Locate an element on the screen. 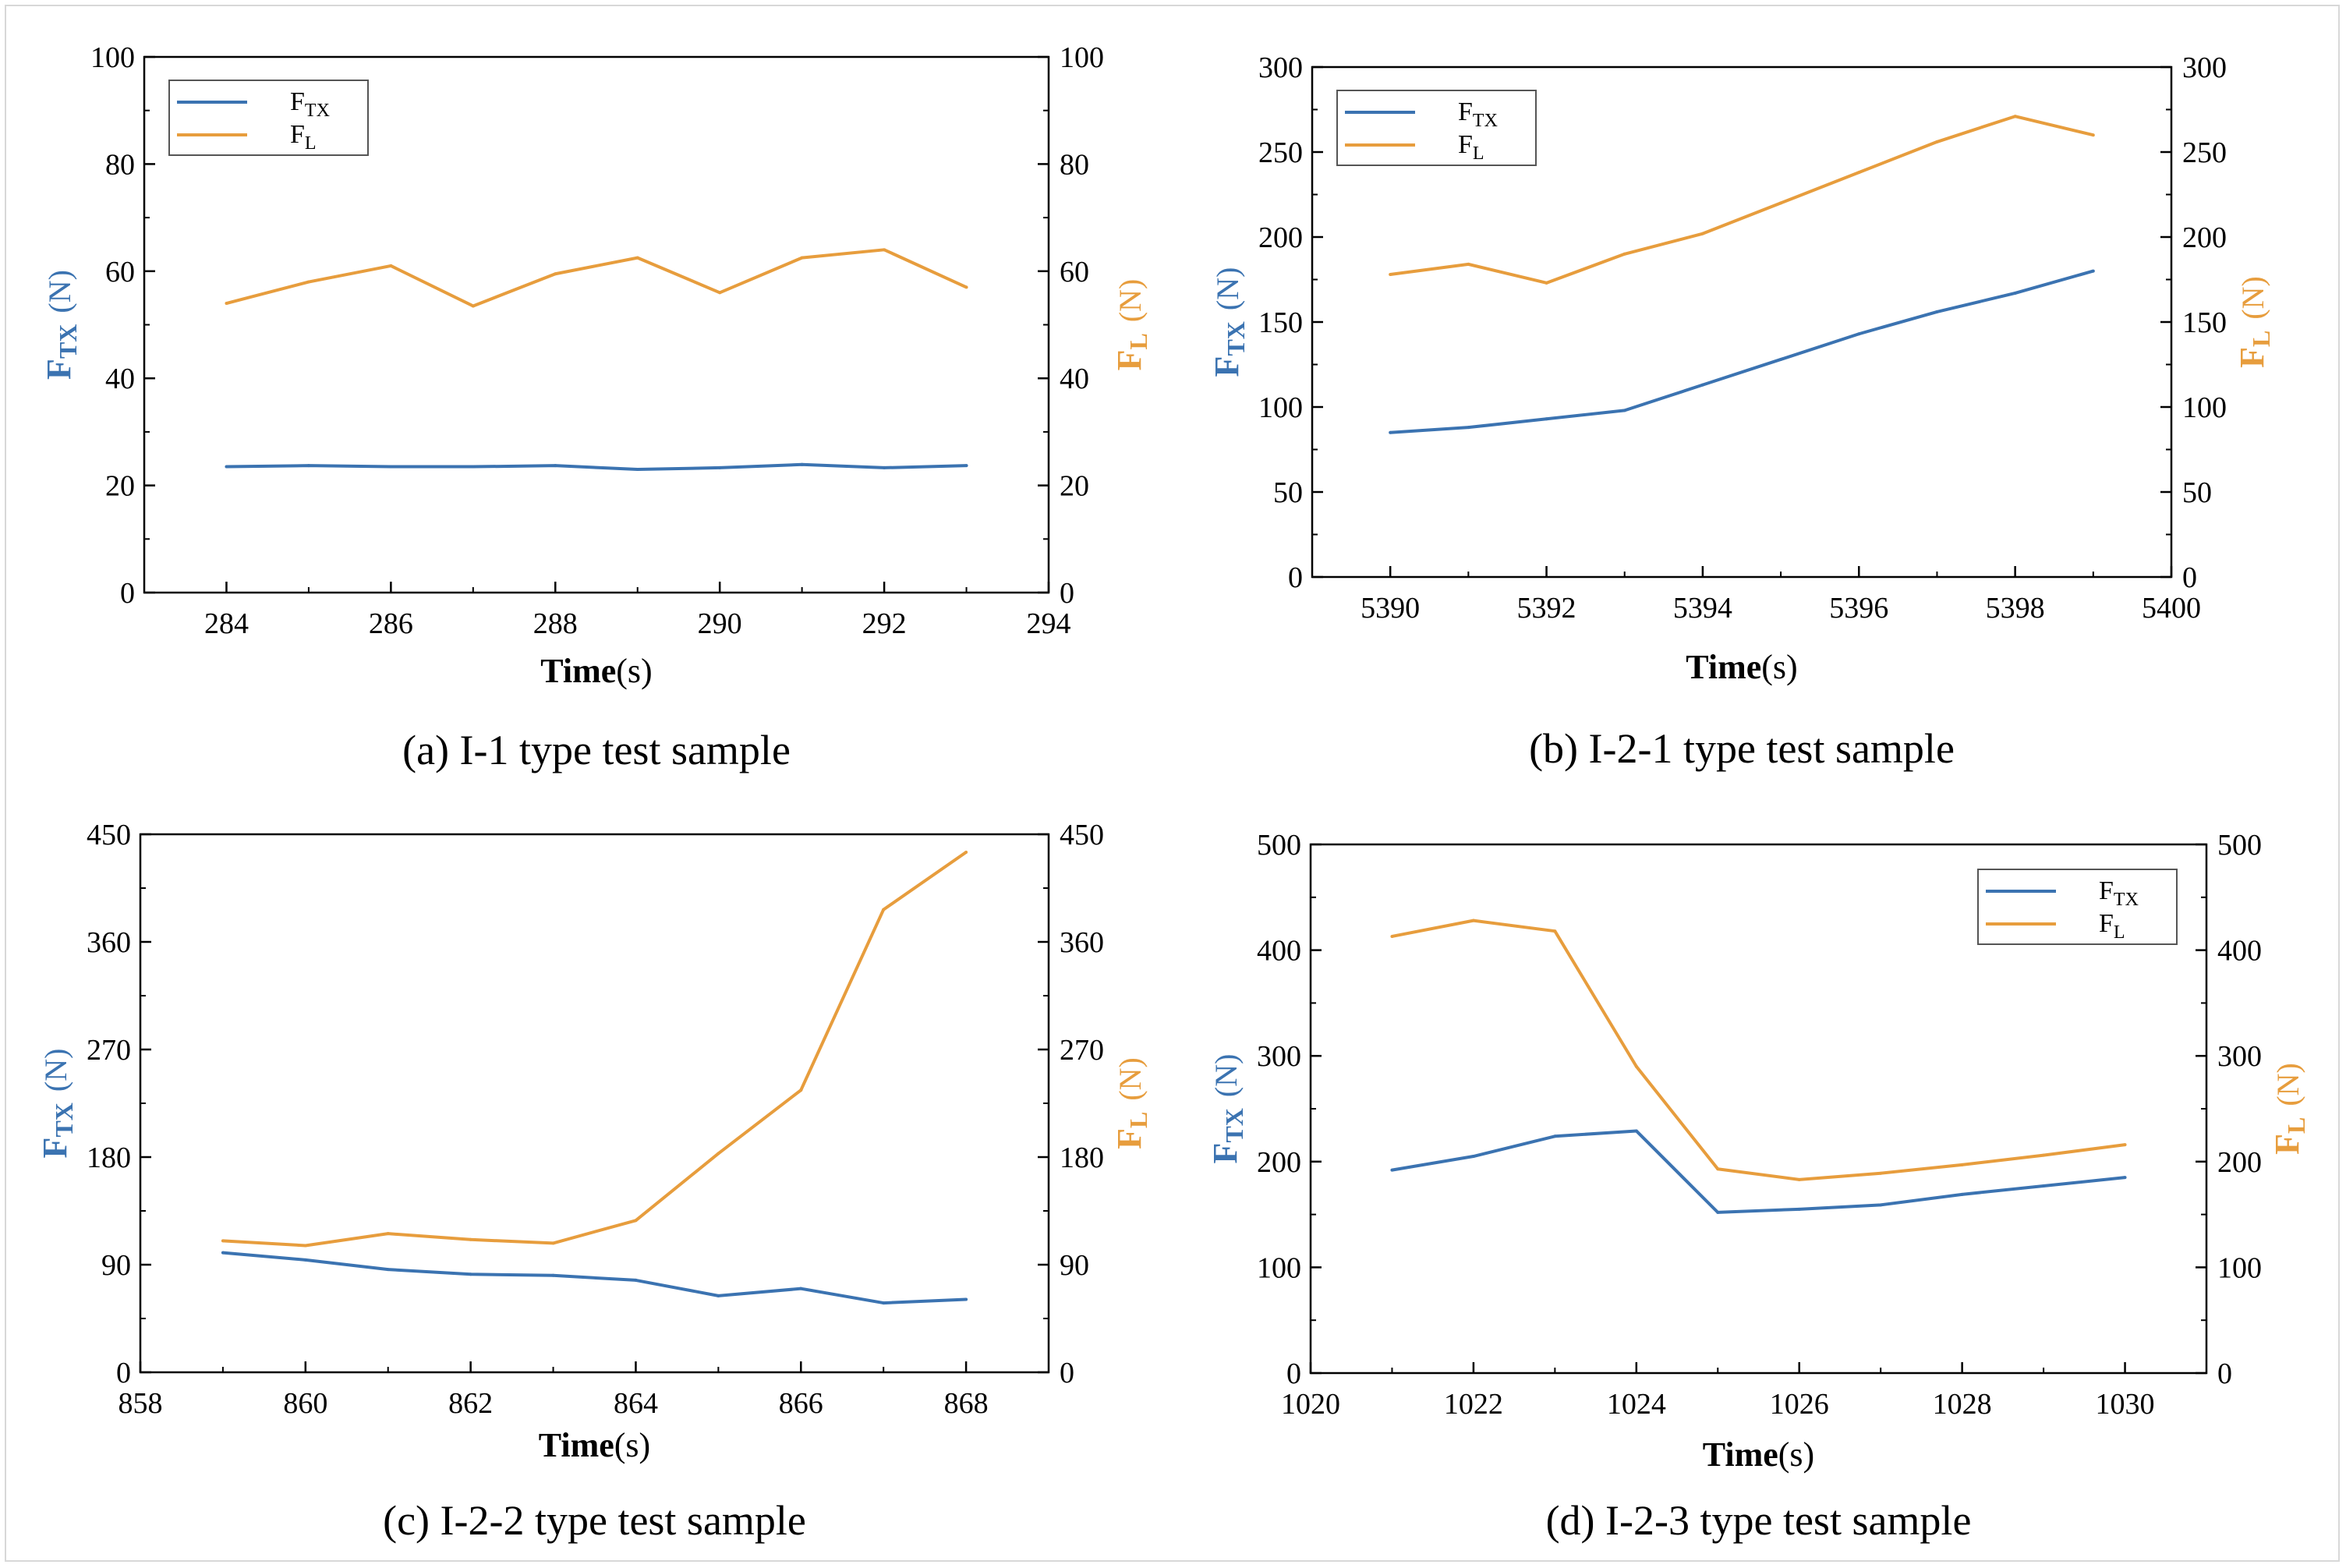 Image resolution: width=2346 pixels, height=1568 pixels. x-tick-label: 290 is located at coordinates (720, 623).